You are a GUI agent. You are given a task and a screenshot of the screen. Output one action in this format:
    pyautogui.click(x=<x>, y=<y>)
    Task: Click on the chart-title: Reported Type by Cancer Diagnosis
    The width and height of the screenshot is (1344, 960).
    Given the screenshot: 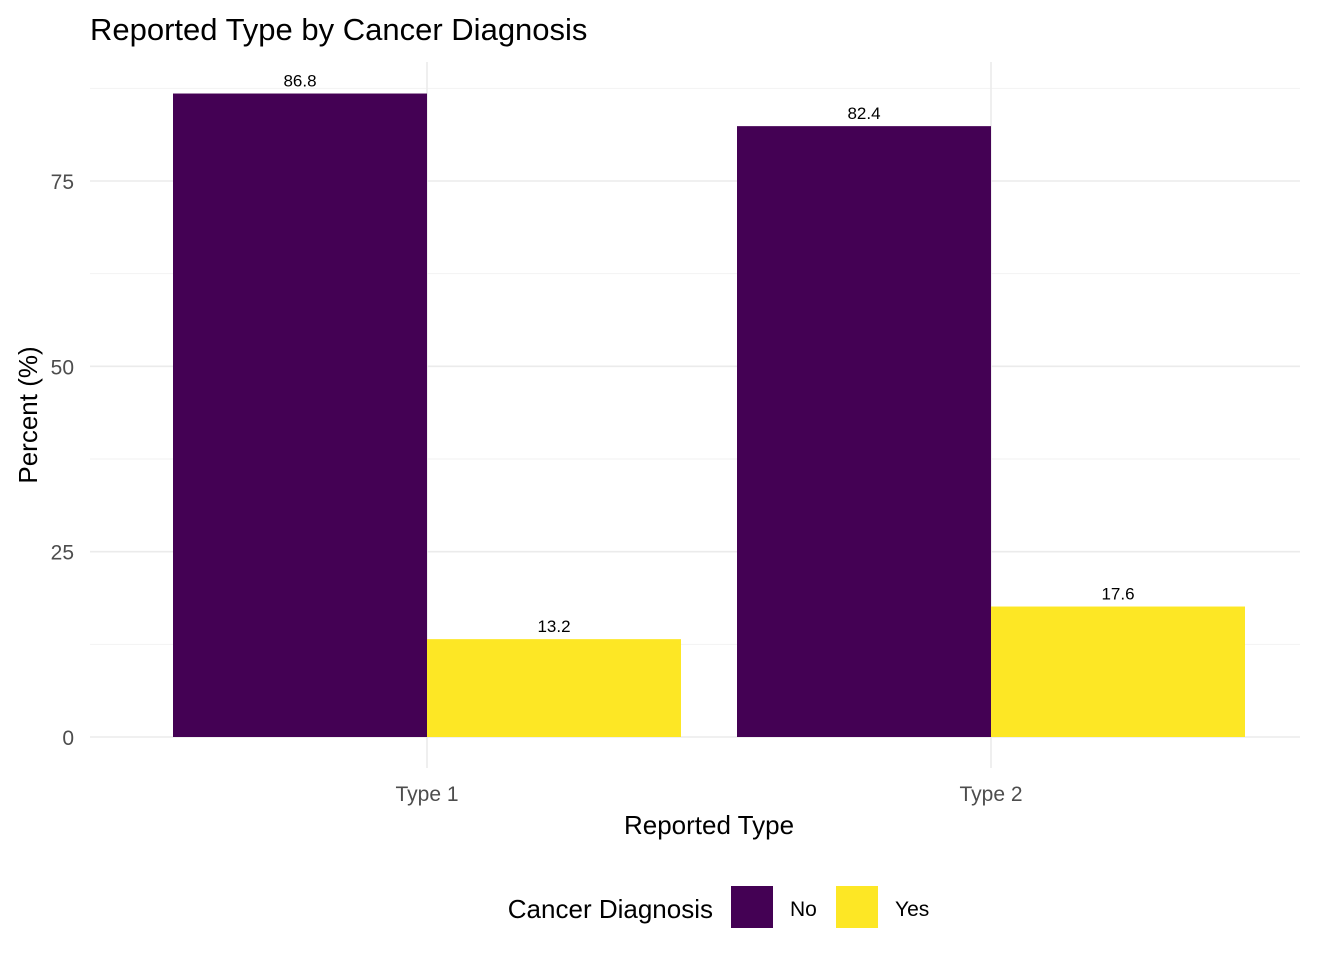 What is the action you would take?
    pyautogui.click(x=338, y=29)
    